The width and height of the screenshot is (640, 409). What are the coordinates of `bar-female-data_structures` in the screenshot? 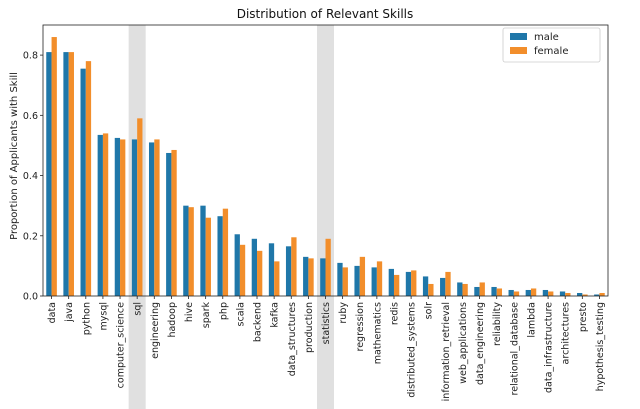 It's located at (294, 266).